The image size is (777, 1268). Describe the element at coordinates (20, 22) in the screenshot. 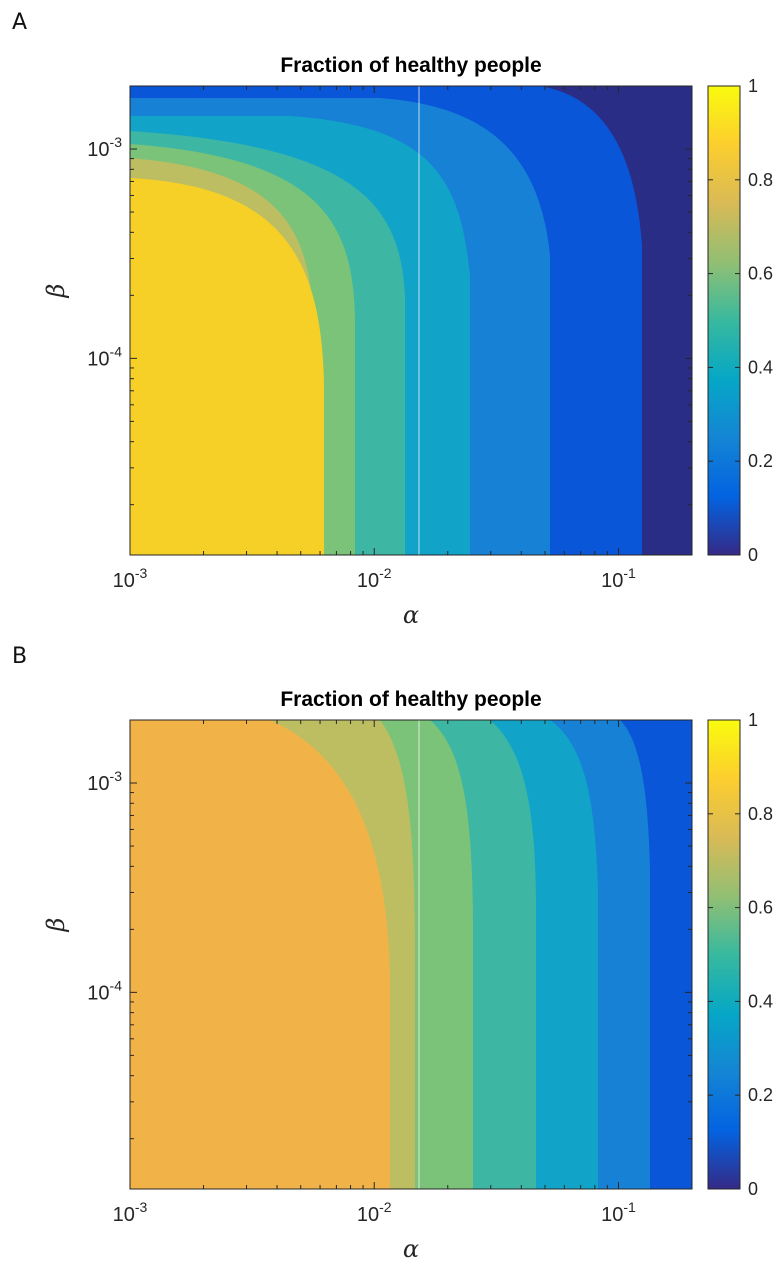

I see `panel-letter: A` at that location.